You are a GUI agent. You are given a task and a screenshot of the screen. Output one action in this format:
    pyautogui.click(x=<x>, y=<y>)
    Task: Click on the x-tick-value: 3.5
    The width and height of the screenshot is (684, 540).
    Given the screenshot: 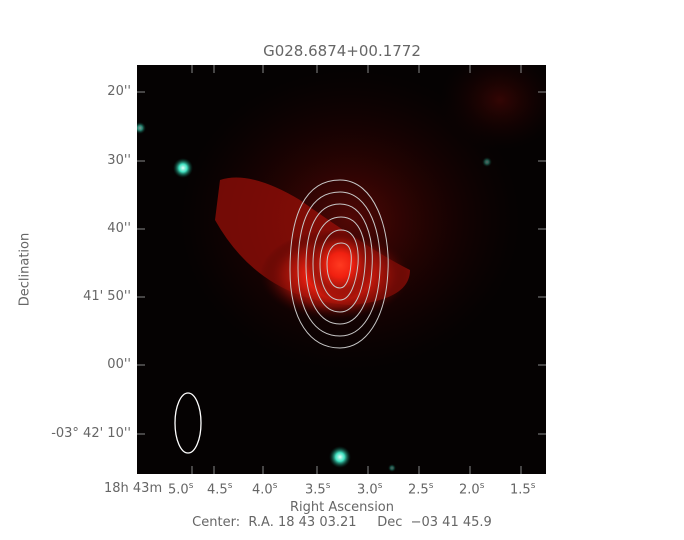 What is the action you would take?
    pyautogui.click(x=315, y=490)
    